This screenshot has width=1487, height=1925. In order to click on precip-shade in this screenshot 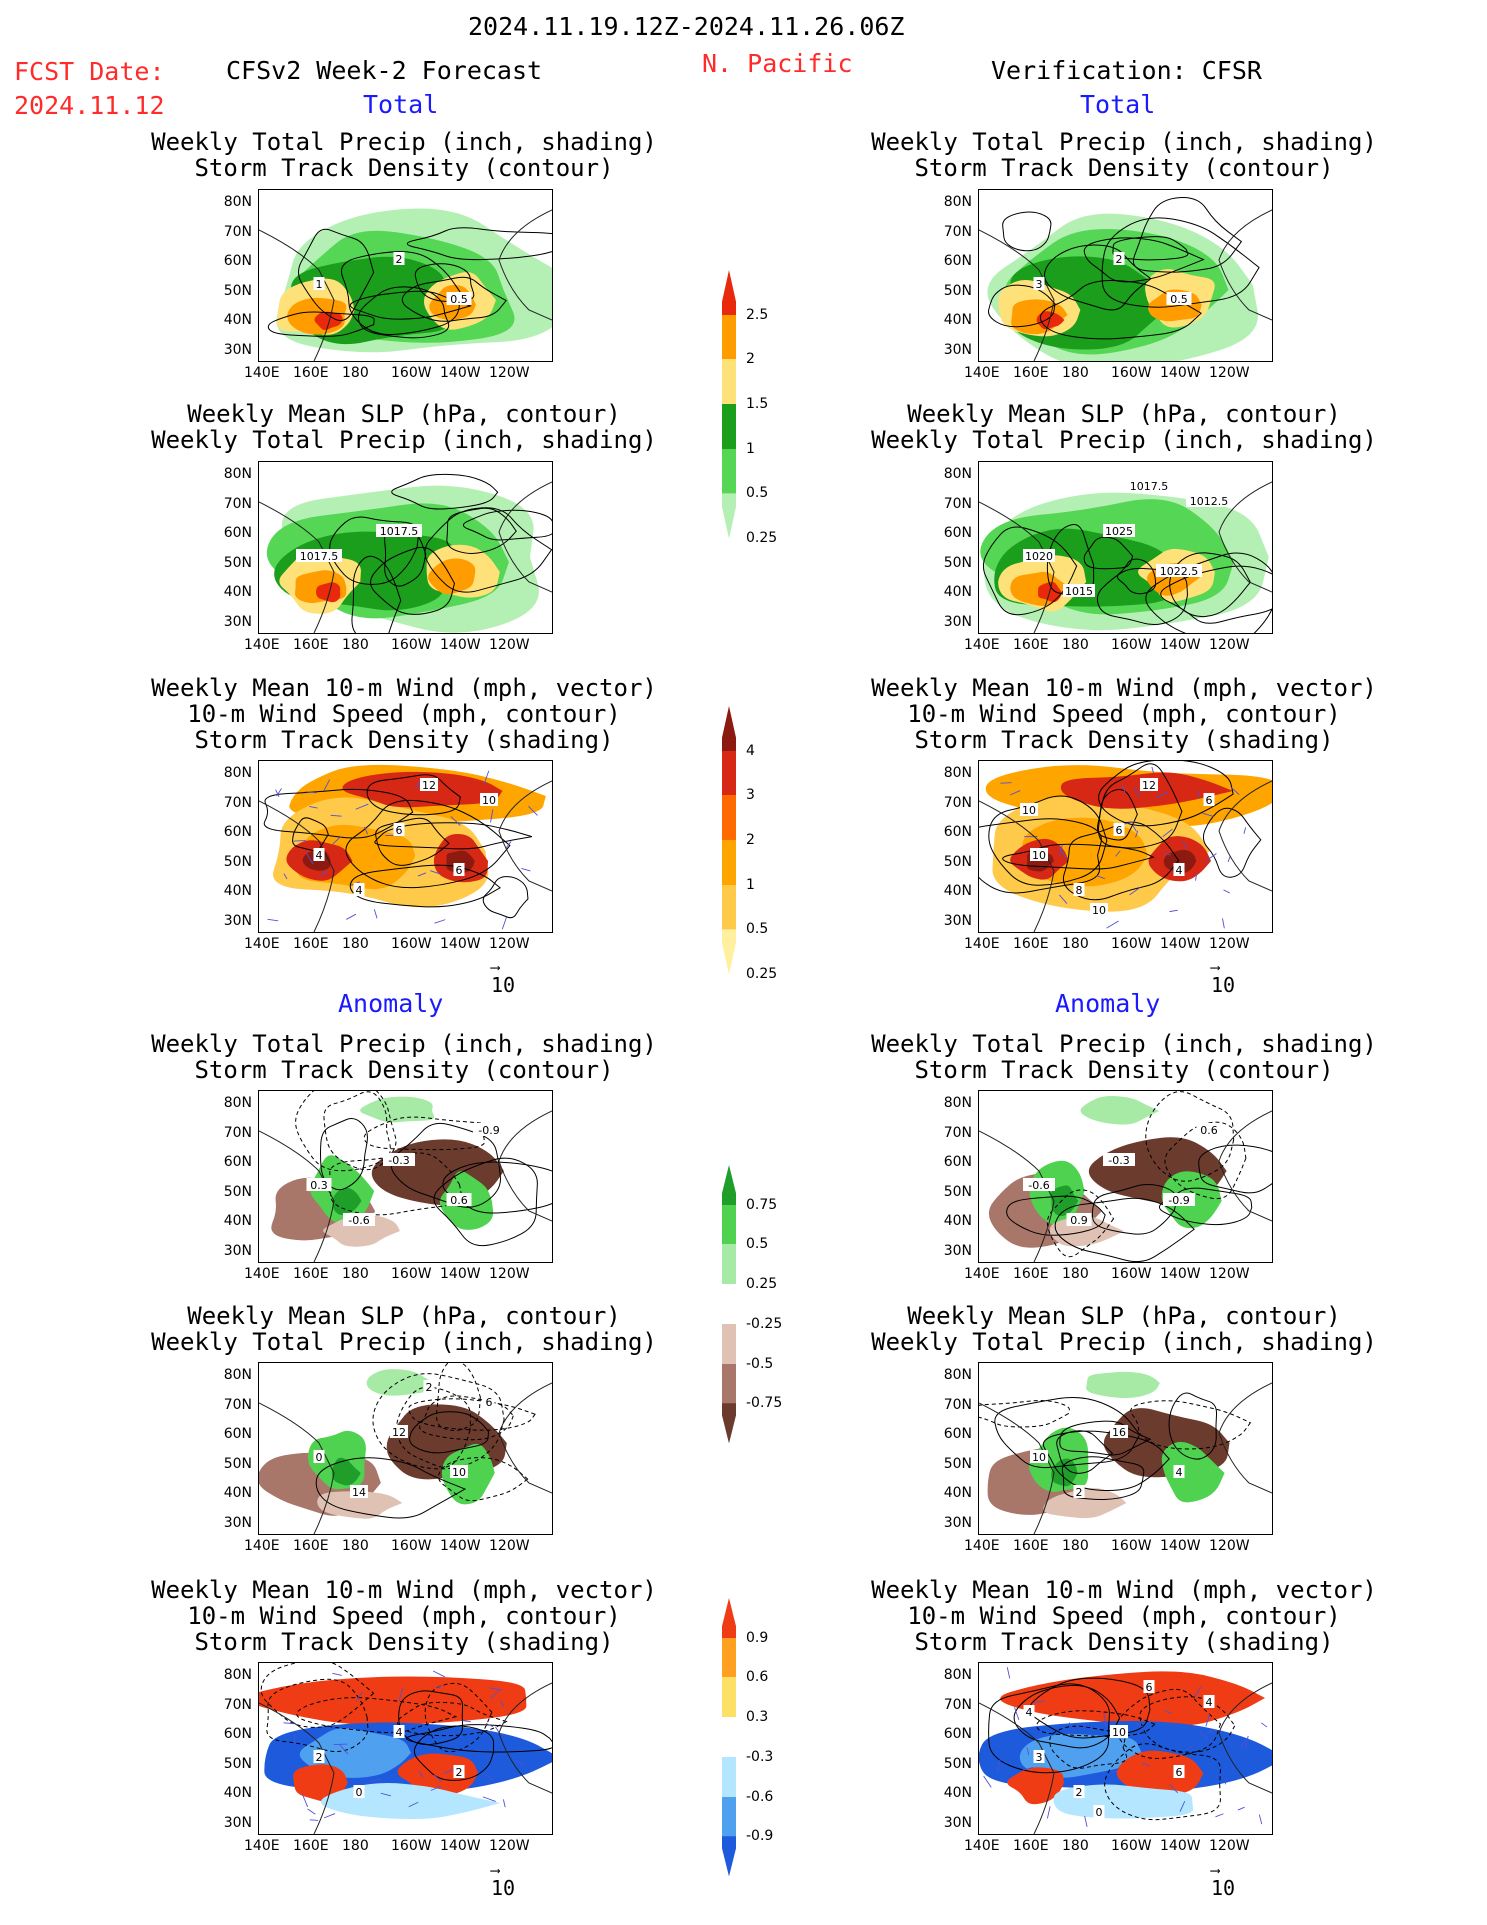, I will do `click(452, 576)`.